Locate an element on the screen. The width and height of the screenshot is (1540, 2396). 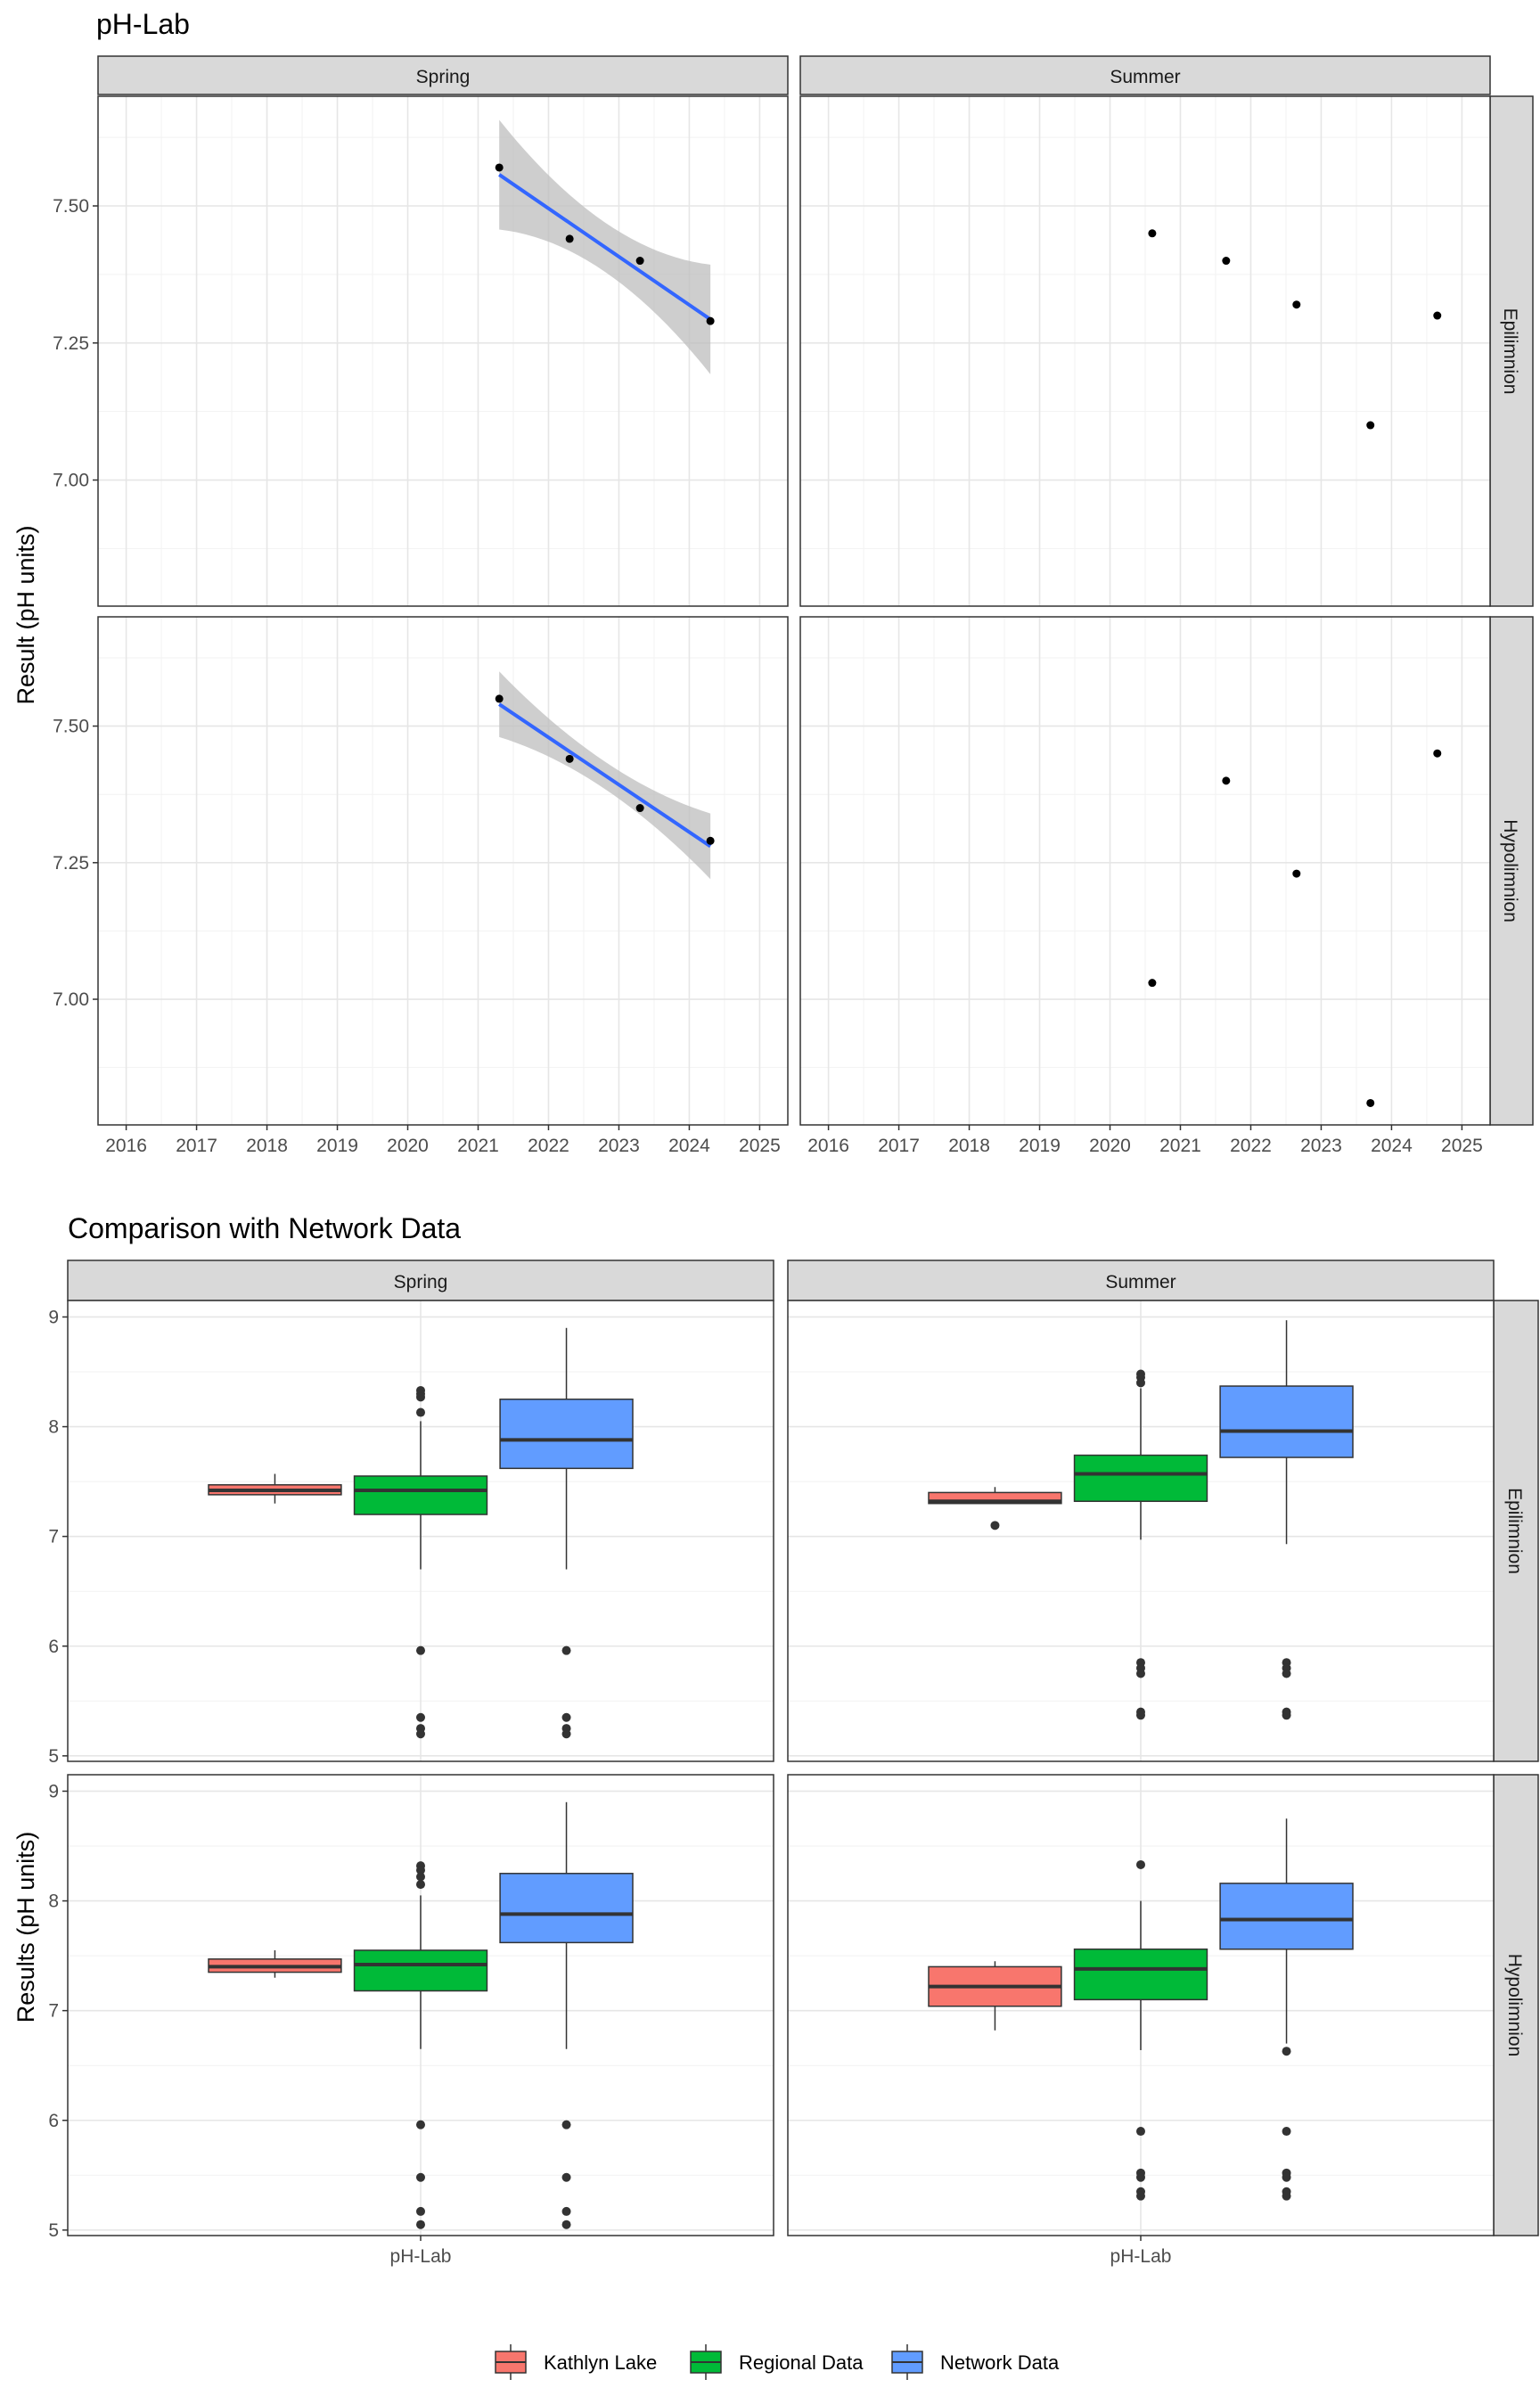
chart1-panel-summer-epilimnion is located at coordinates (1145, 351).